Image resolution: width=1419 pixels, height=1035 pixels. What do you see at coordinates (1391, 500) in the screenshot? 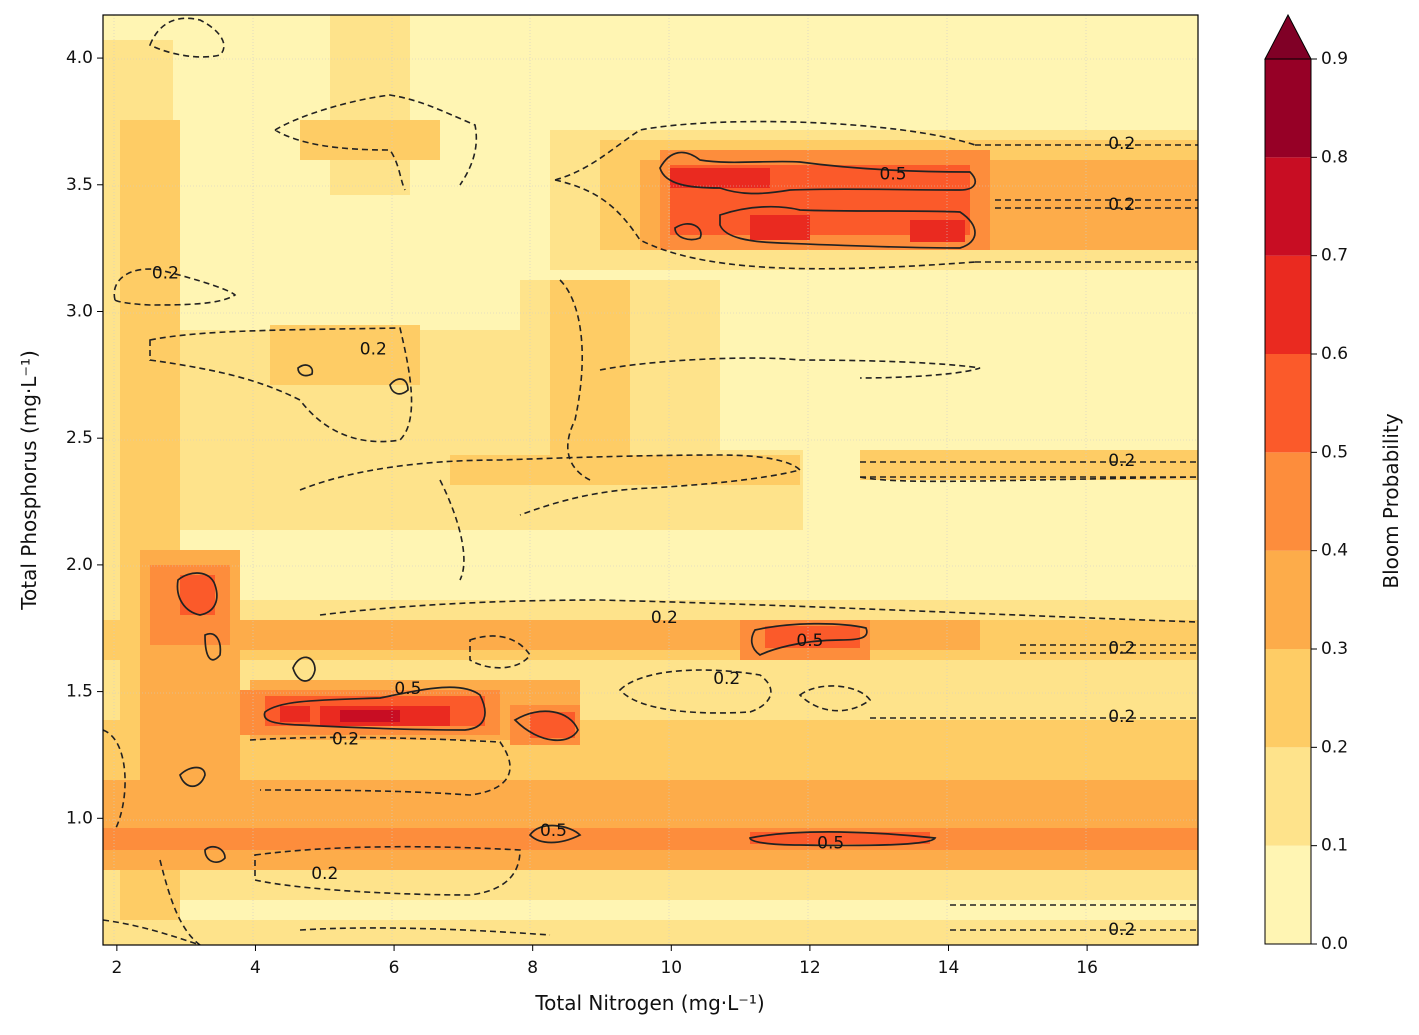
I see `colorbar-label: Bloom Probability` at bounding box center [1391, 500].